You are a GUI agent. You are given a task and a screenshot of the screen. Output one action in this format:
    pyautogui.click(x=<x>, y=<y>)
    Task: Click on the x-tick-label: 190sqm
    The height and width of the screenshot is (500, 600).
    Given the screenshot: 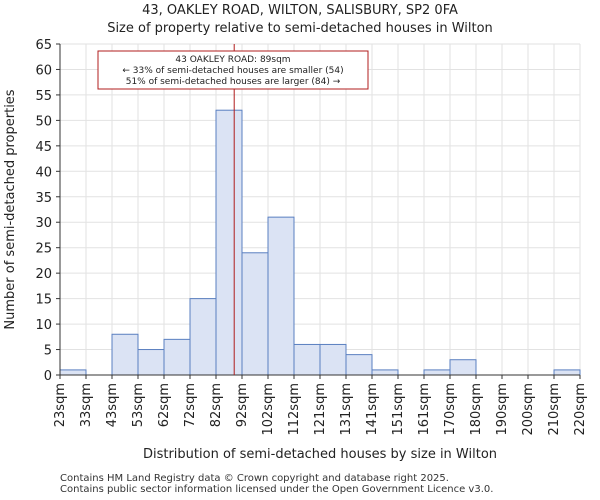 What is the action you would take?
    pyautogui.click(x=502, y=409)
    